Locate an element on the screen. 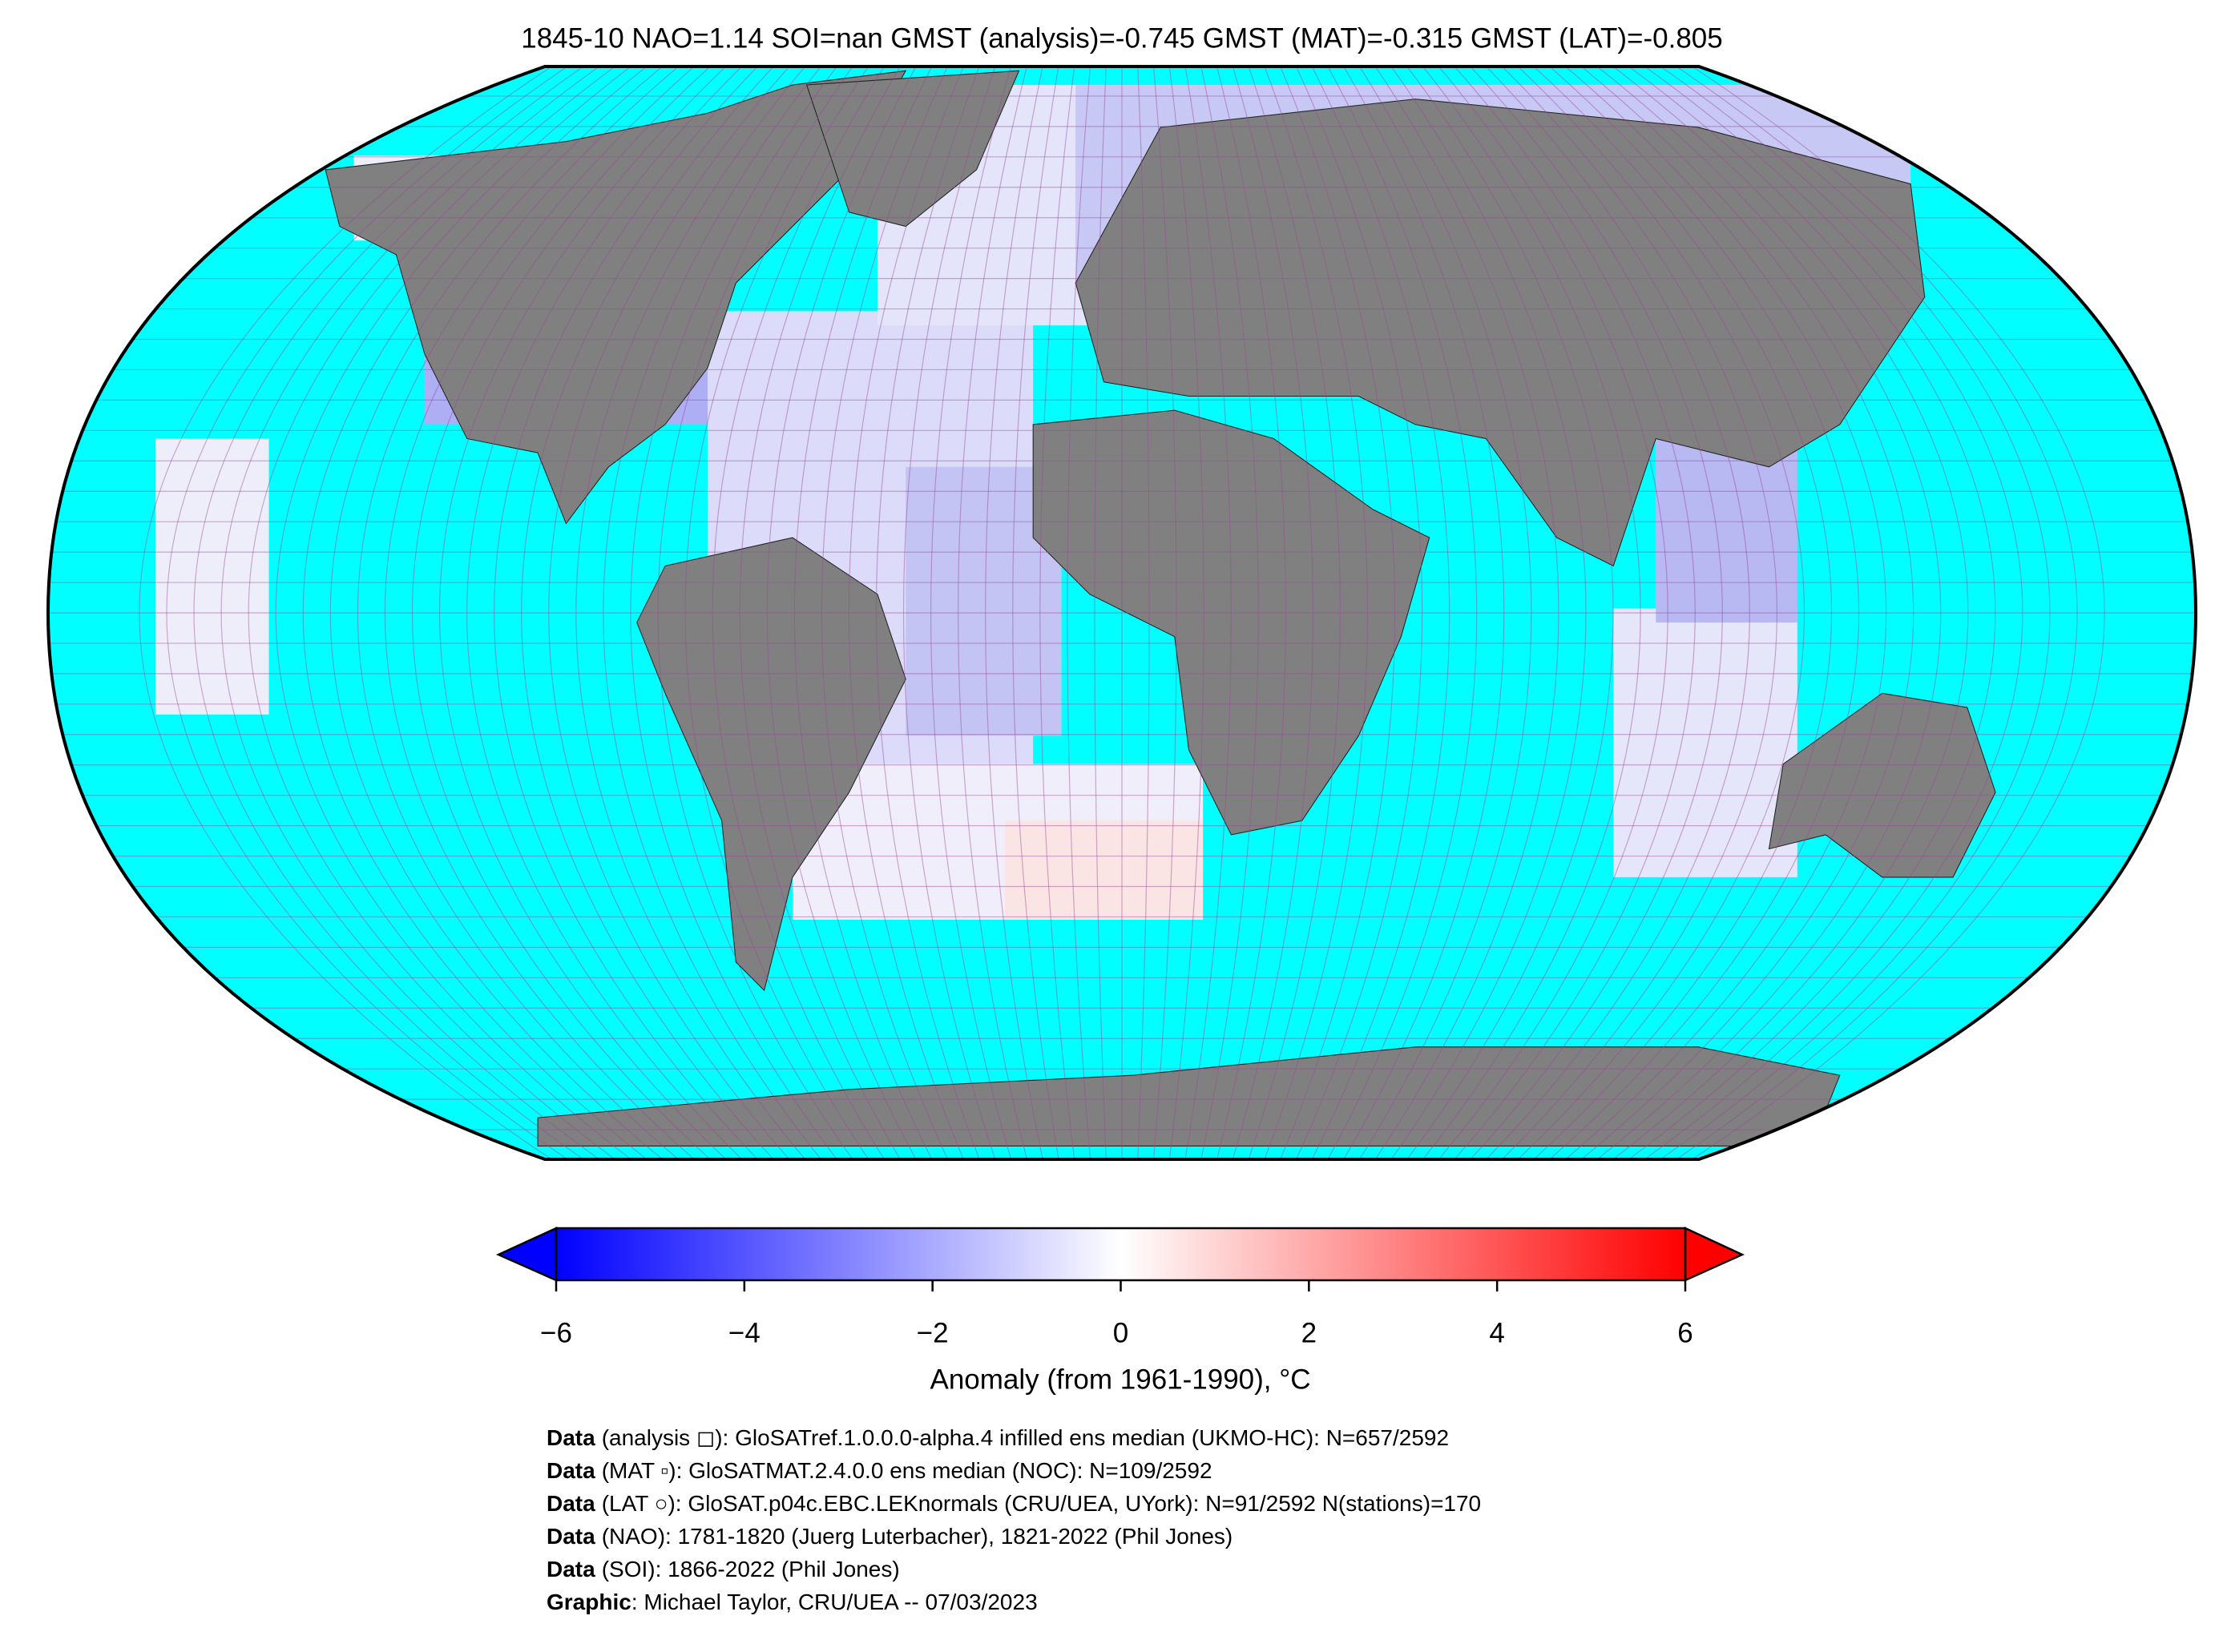  colorbar-tick-label: 0 is located at coordinates (1120, 1332).